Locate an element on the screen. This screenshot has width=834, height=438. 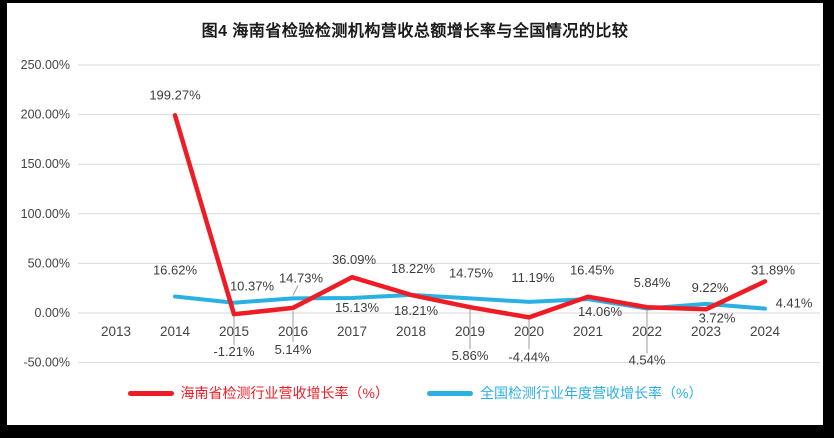
svg-text: 16.45% is located at coordinates (592, 270).